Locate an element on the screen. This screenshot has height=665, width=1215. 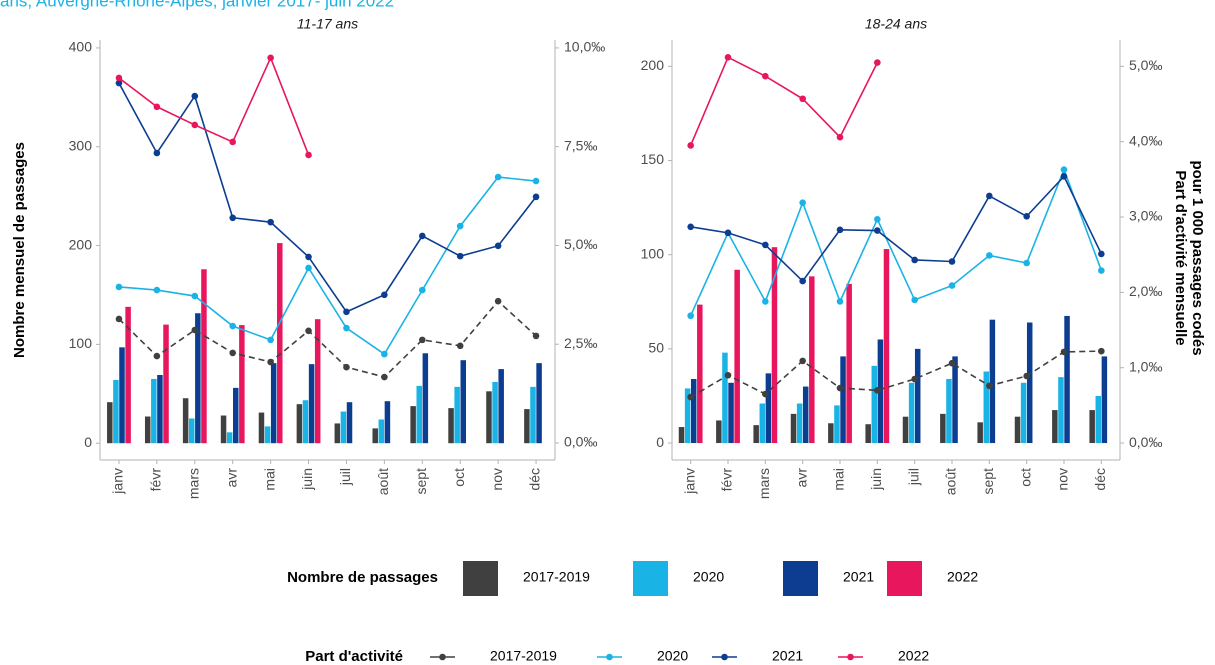
x-tick-label: mars is located at coordinates (764, 483).